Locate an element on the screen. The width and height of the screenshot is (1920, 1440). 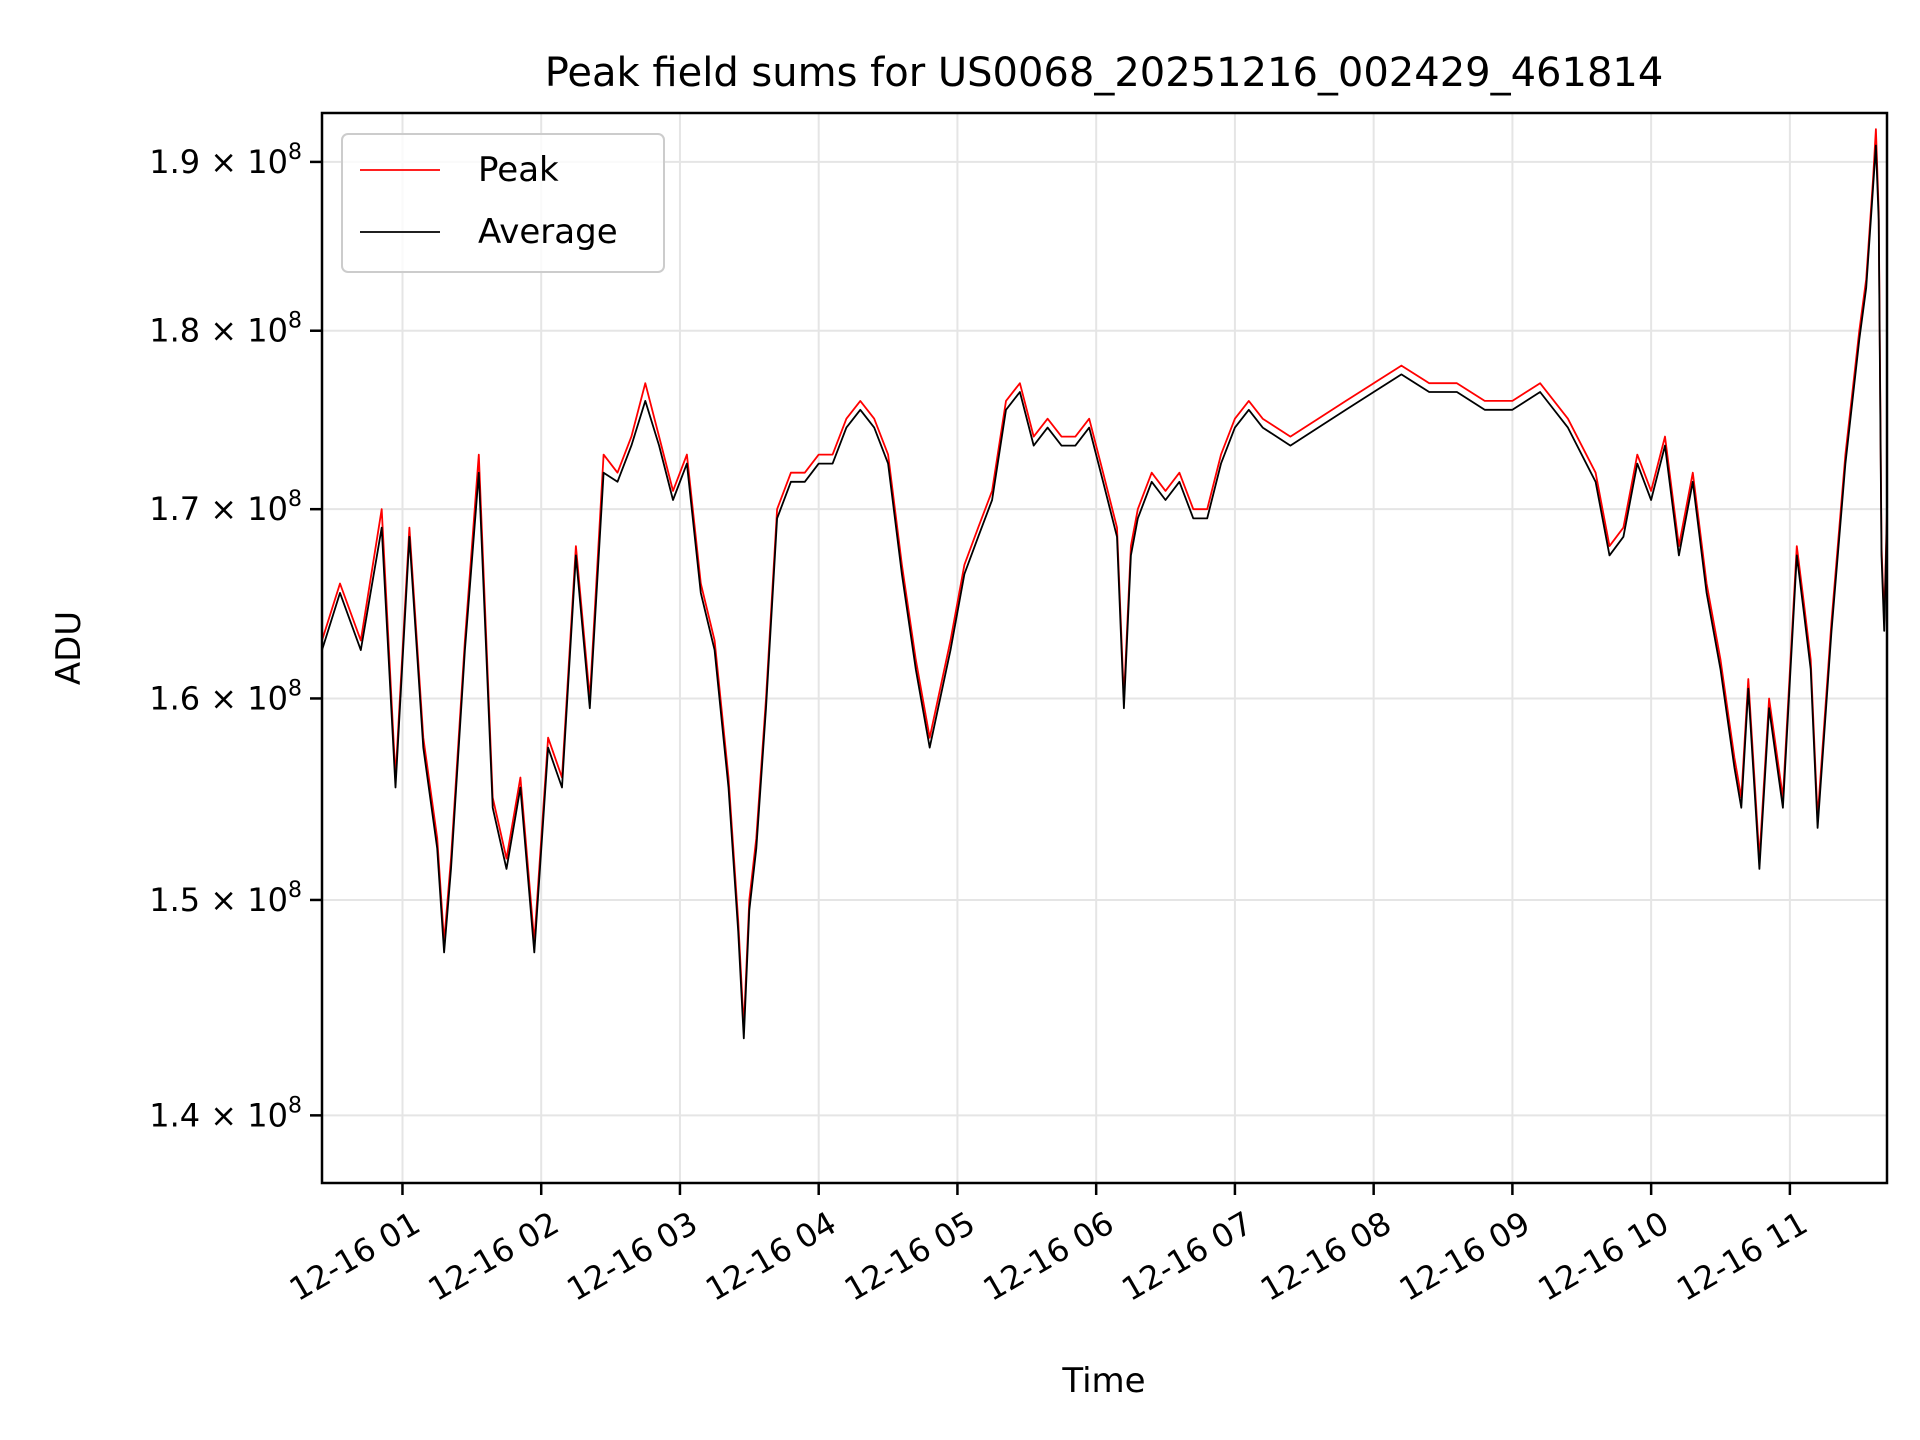
legend: Peak Average is located at coordinates (503, 203).